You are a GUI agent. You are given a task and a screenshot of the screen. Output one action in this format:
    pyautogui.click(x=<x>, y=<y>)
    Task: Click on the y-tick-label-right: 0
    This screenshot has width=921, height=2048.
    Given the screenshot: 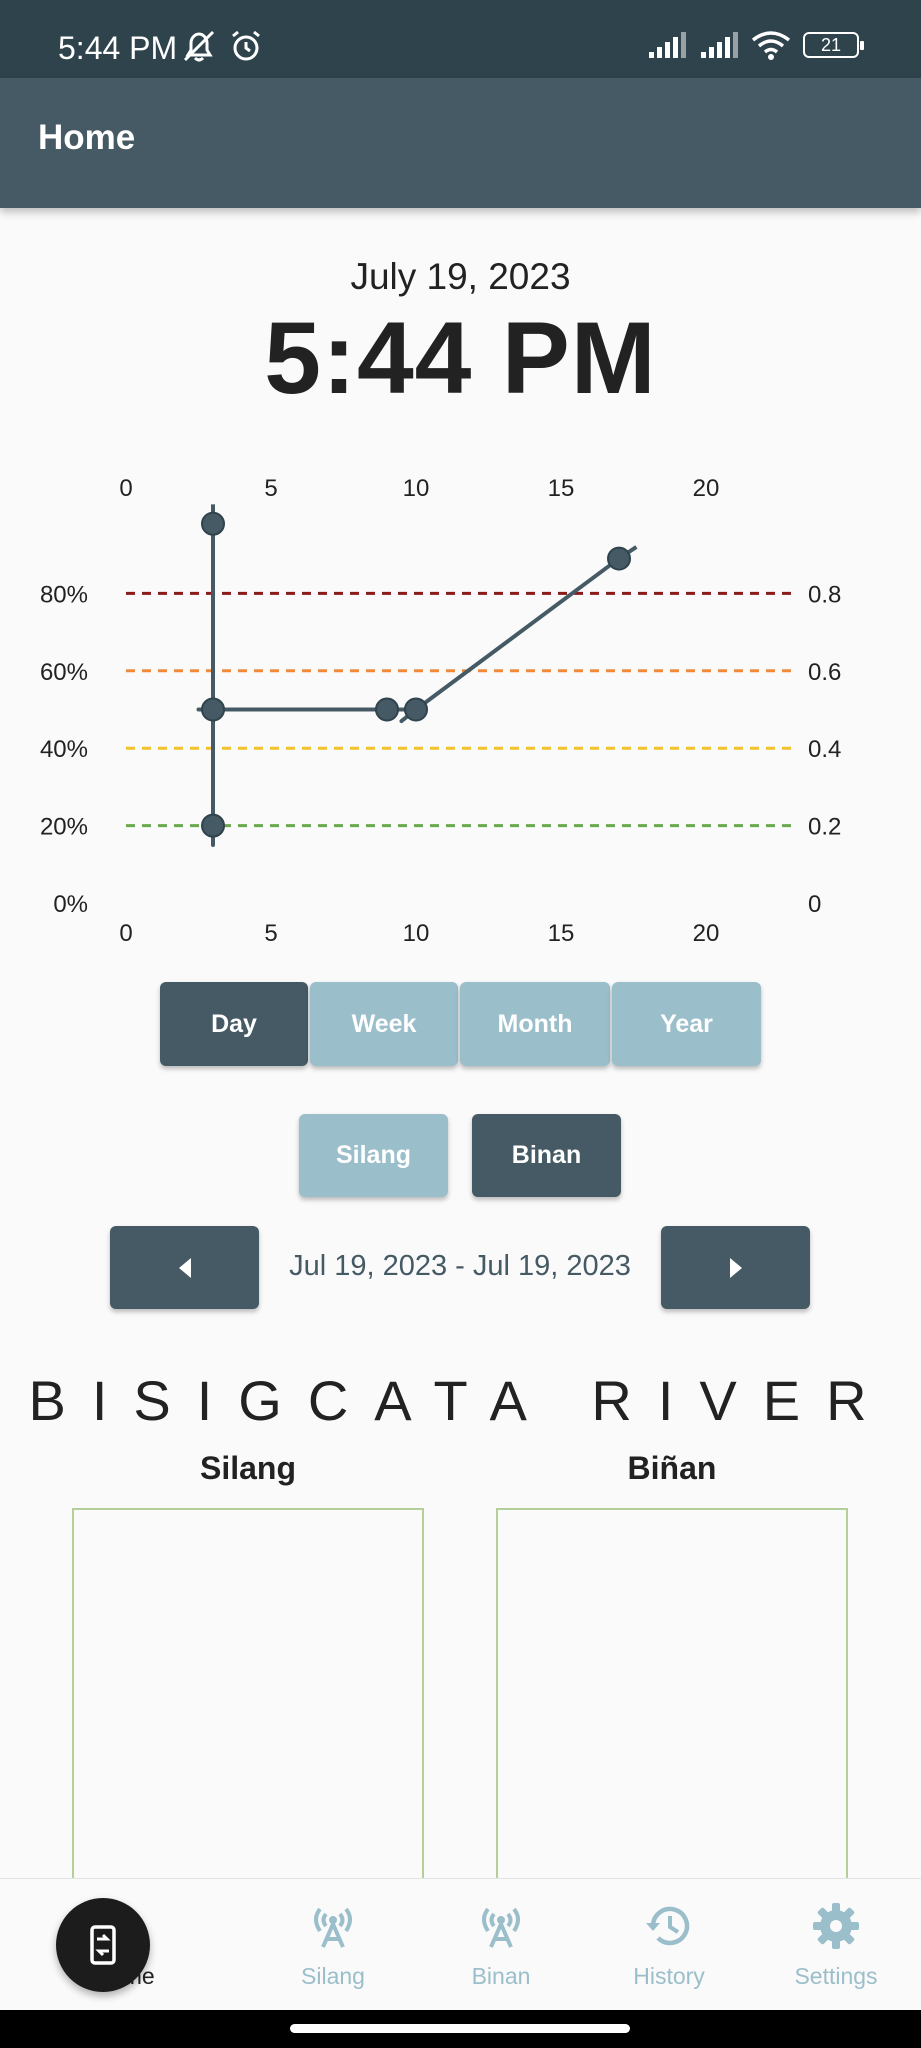 What is the action you would take?
    pyautogui.click(x=814, y=904)
    